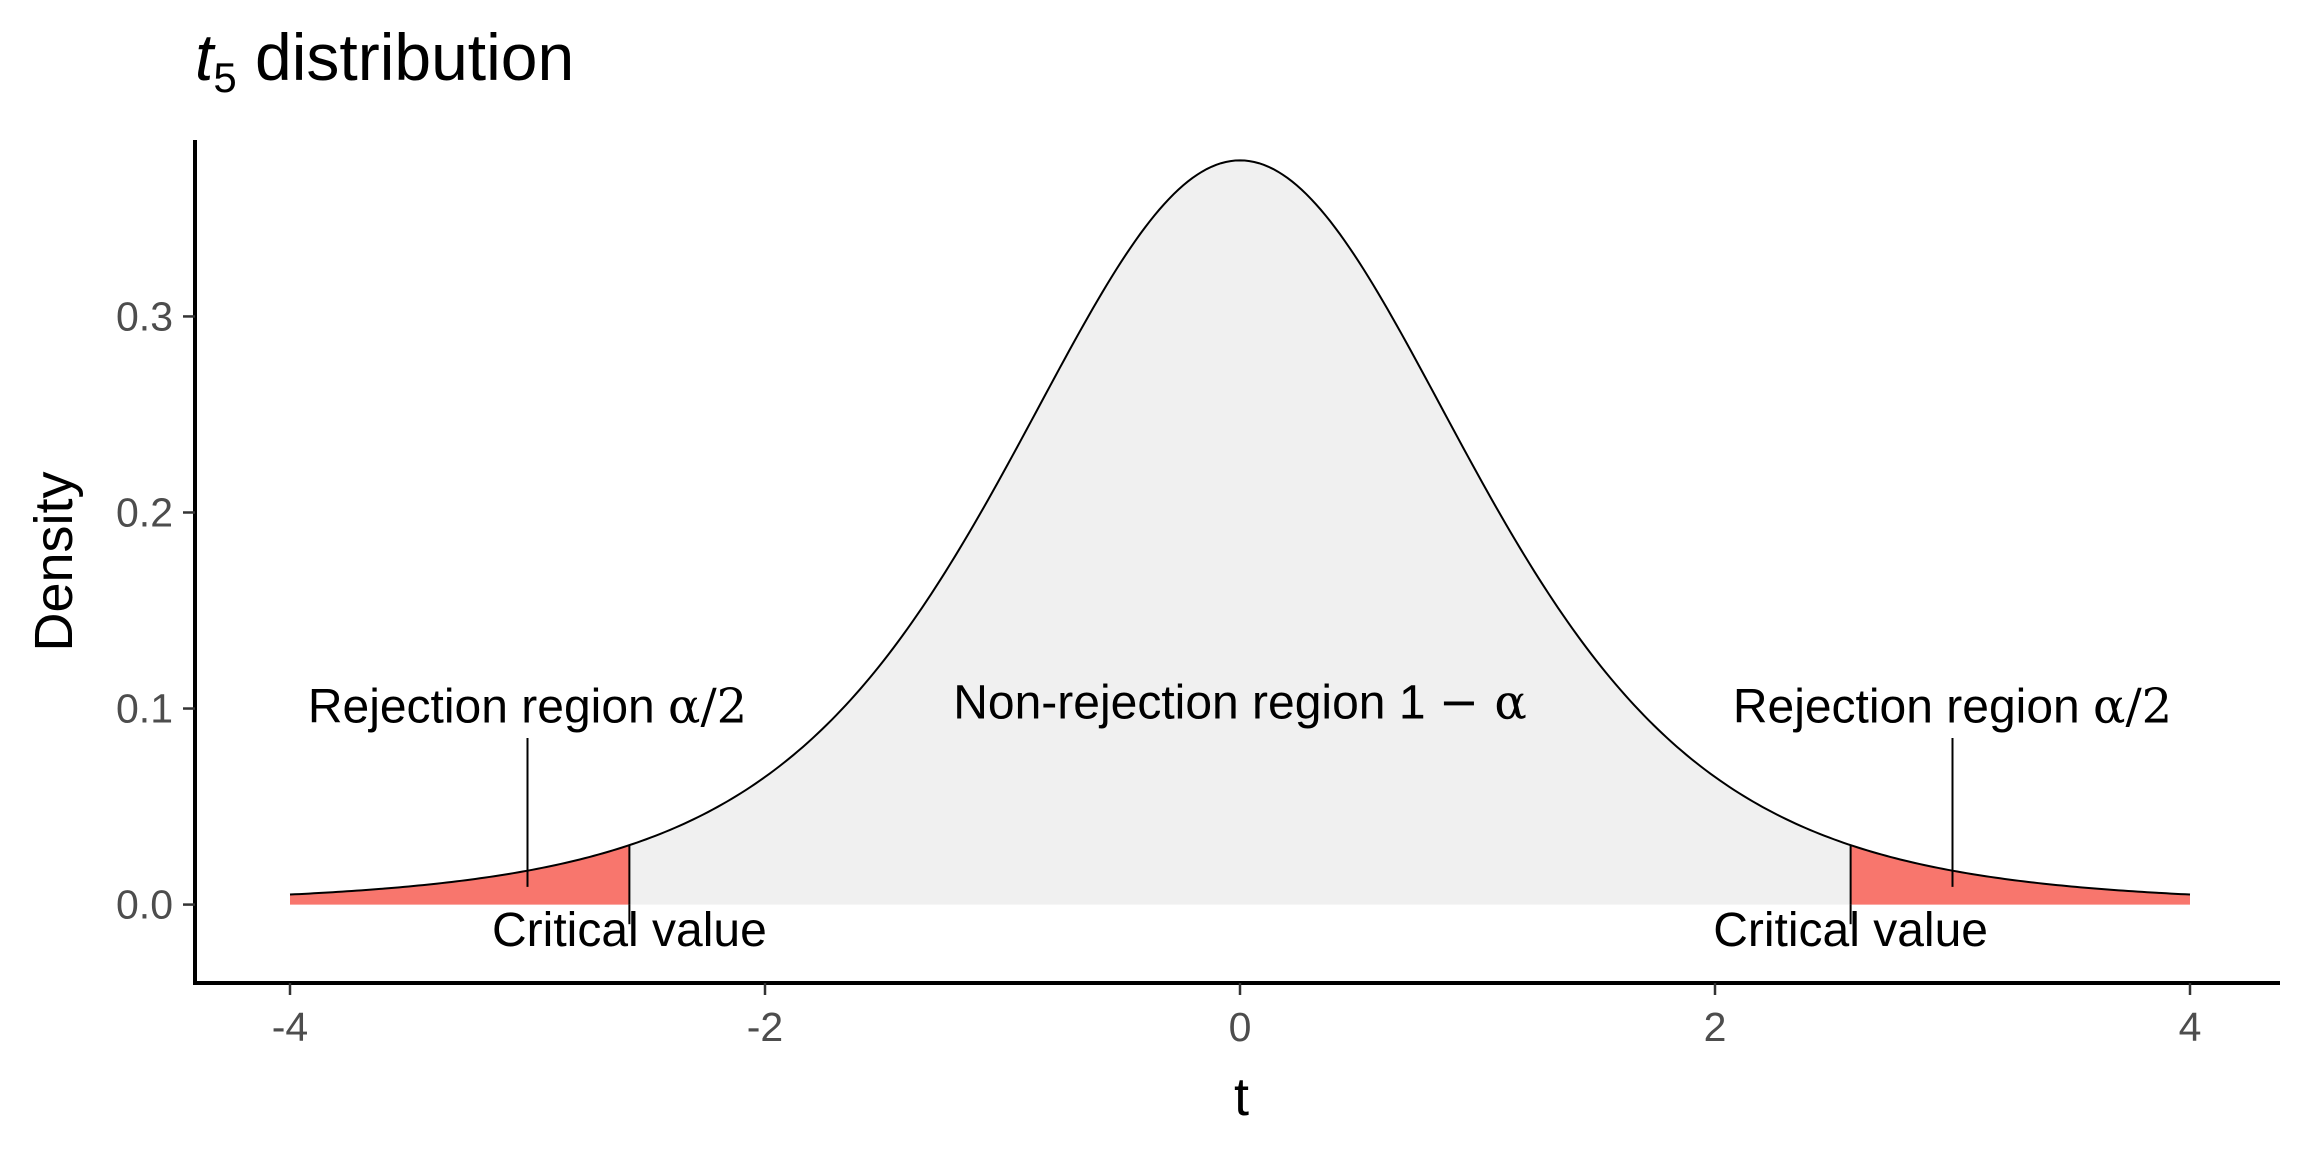 Image resolution: width=2304 pixels, height=1152 pixels. Describe the element at coordinates (2020, 875) in the screenshot. I see `region-rejection-right` at that location.